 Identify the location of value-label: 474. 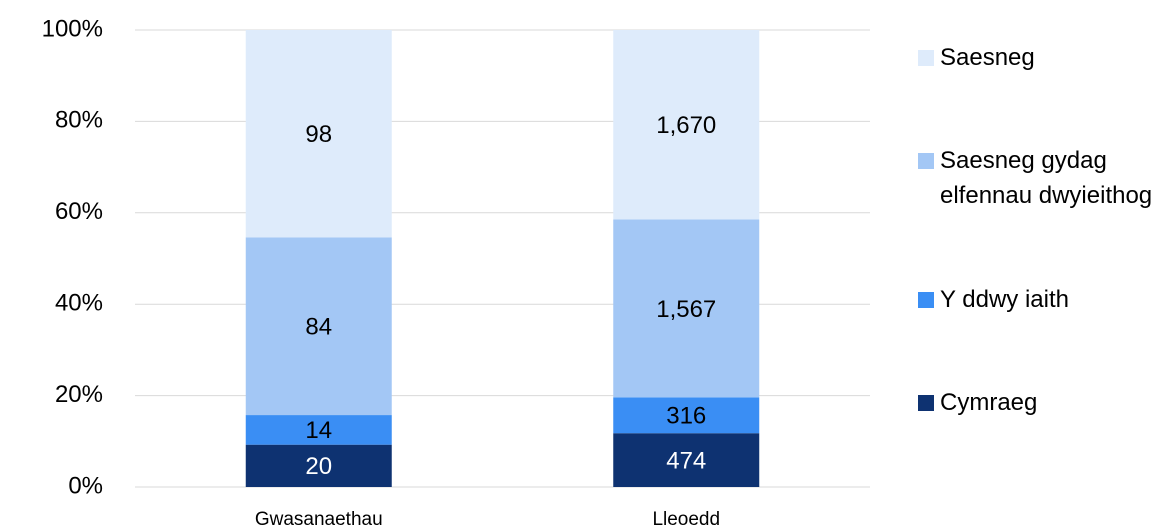
(686, 460).